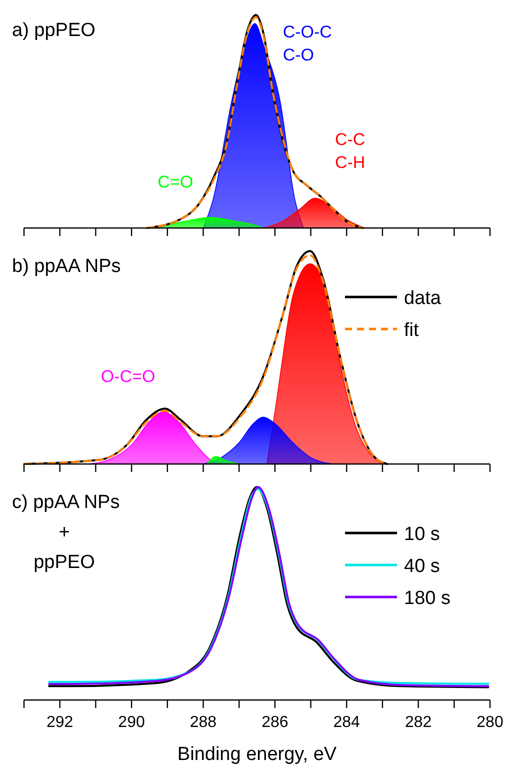 This screenshot has width=507, height=774. What do you see at coordinates (54, 30) in the screenshot?
I see `chart-title: a) ppPEO` at bounding box center [54, 30].